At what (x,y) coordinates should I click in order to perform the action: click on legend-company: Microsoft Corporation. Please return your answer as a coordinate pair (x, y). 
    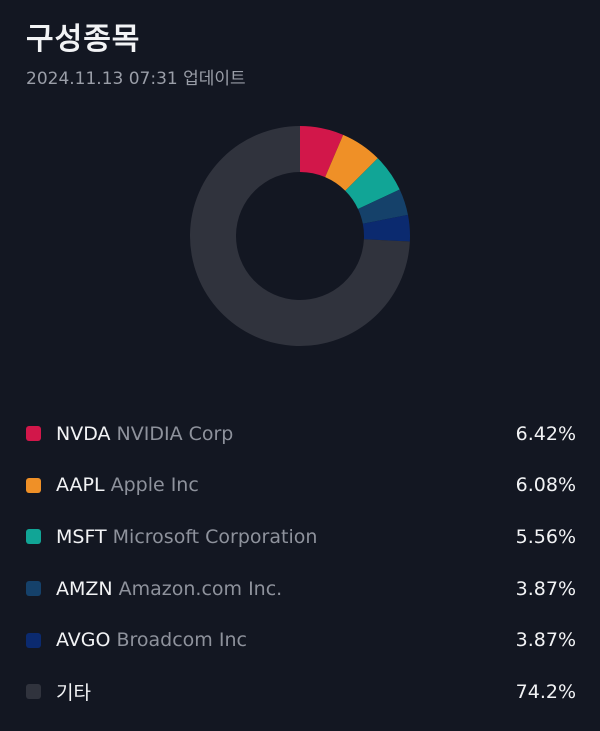
    Looking at the image, I should click on (215, 536).